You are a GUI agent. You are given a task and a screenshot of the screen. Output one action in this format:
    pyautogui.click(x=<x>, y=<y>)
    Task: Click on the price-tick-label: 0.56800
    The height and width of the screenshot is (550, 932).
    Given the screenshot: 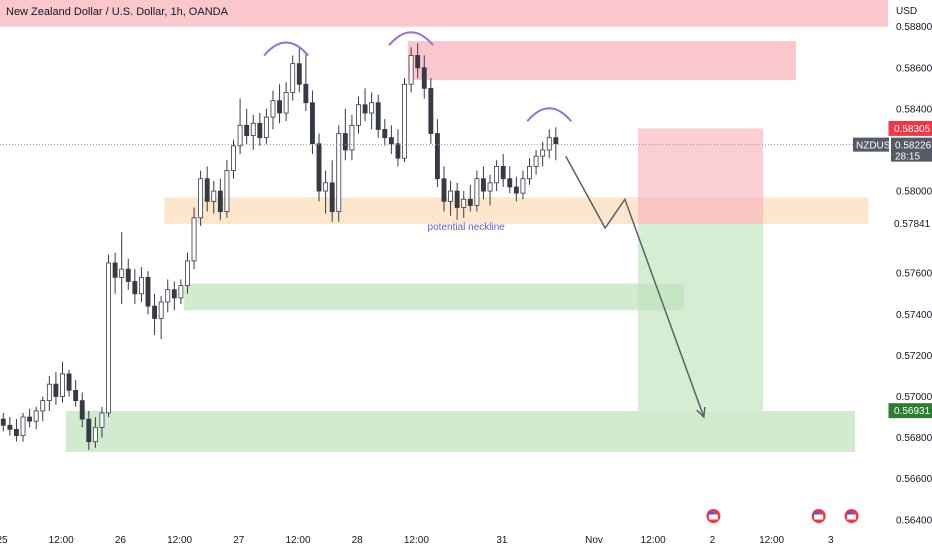 What is the action you would take?
    pyautogui.click(x=914, y=438)
    